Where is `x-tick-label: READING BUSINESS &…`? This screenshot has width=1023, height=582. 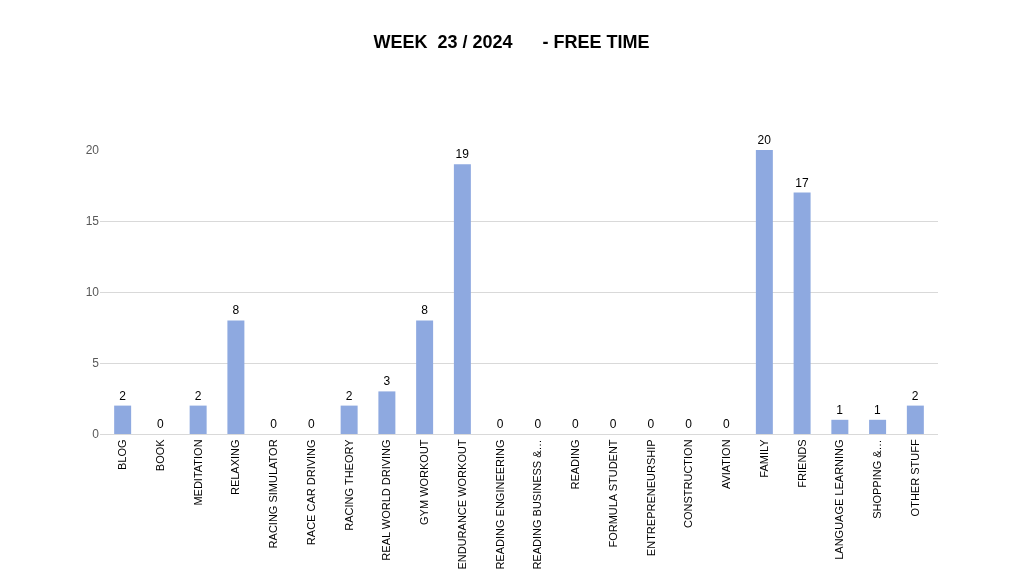 x-tick-label: READING BUSINESS &… is located at coordinates (537, 504).